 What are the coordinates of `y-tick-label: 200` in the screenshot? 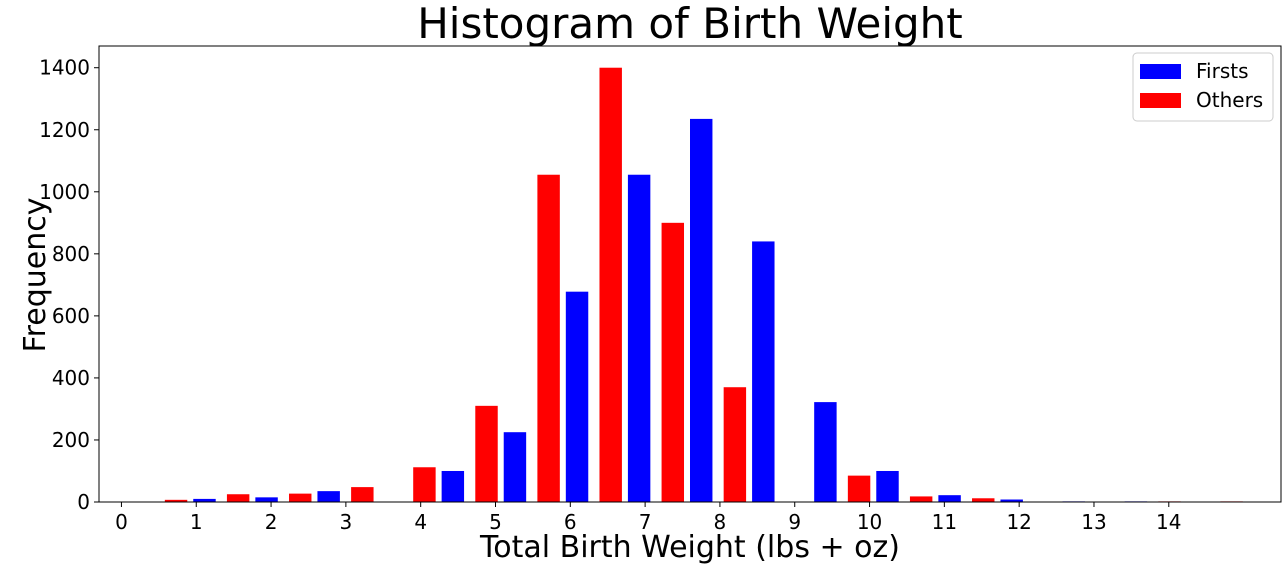 It's located at (71, 440).